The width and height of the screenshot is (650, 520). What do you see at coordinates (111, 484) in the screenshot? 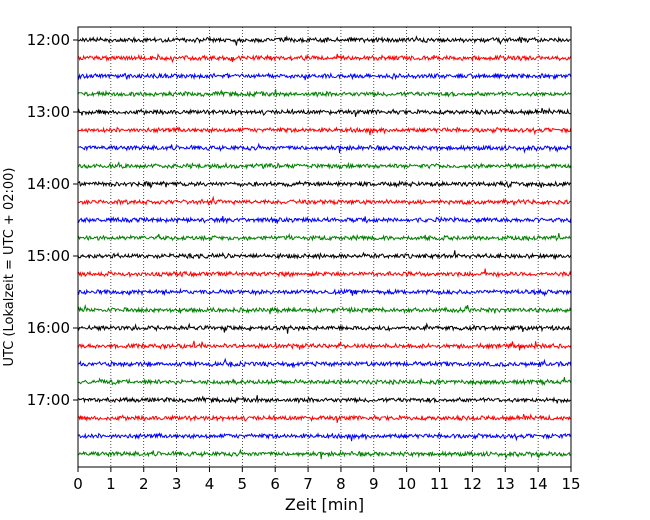
I see `x-tick-label: 1` at bounding box center [111, 484].